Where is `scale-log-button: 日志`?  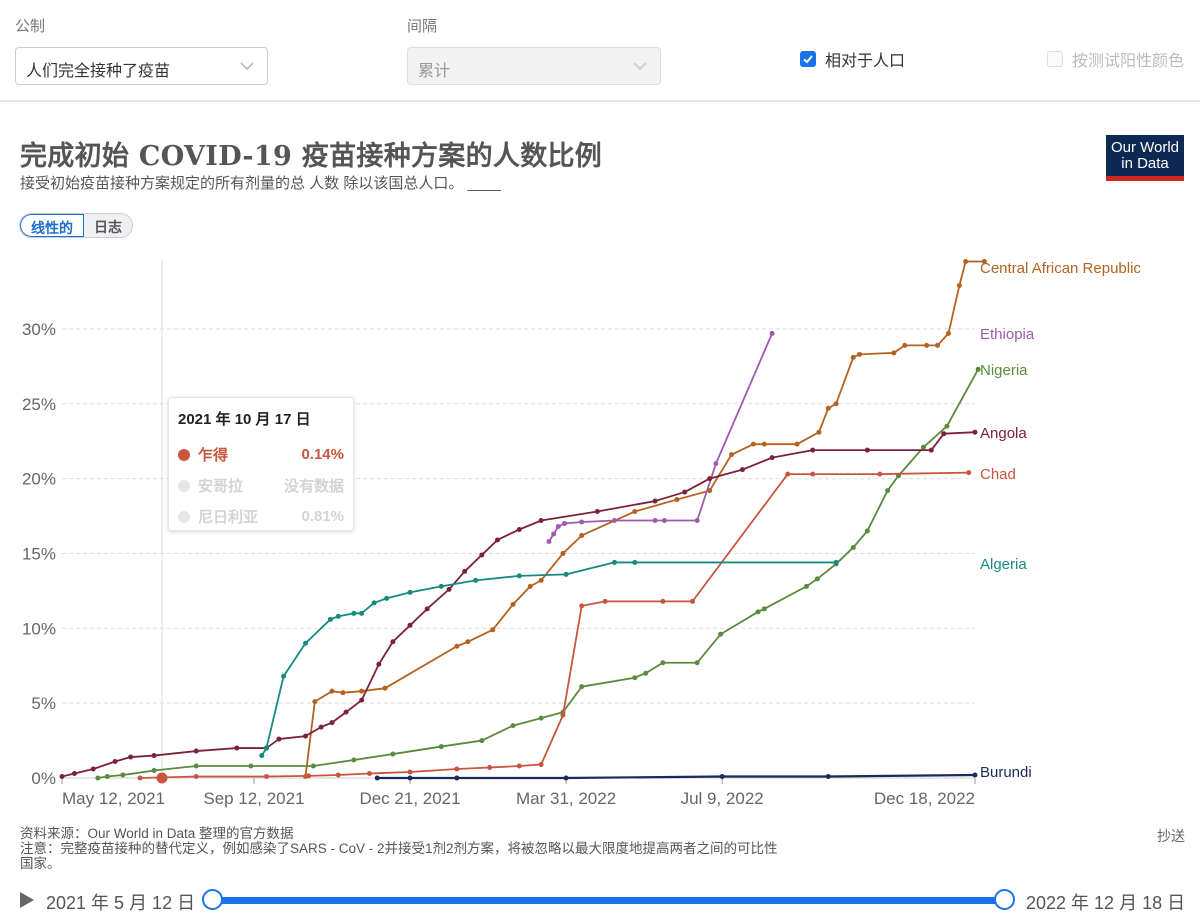 scale-log-button: 日志 is located at coordinates (108, 225).